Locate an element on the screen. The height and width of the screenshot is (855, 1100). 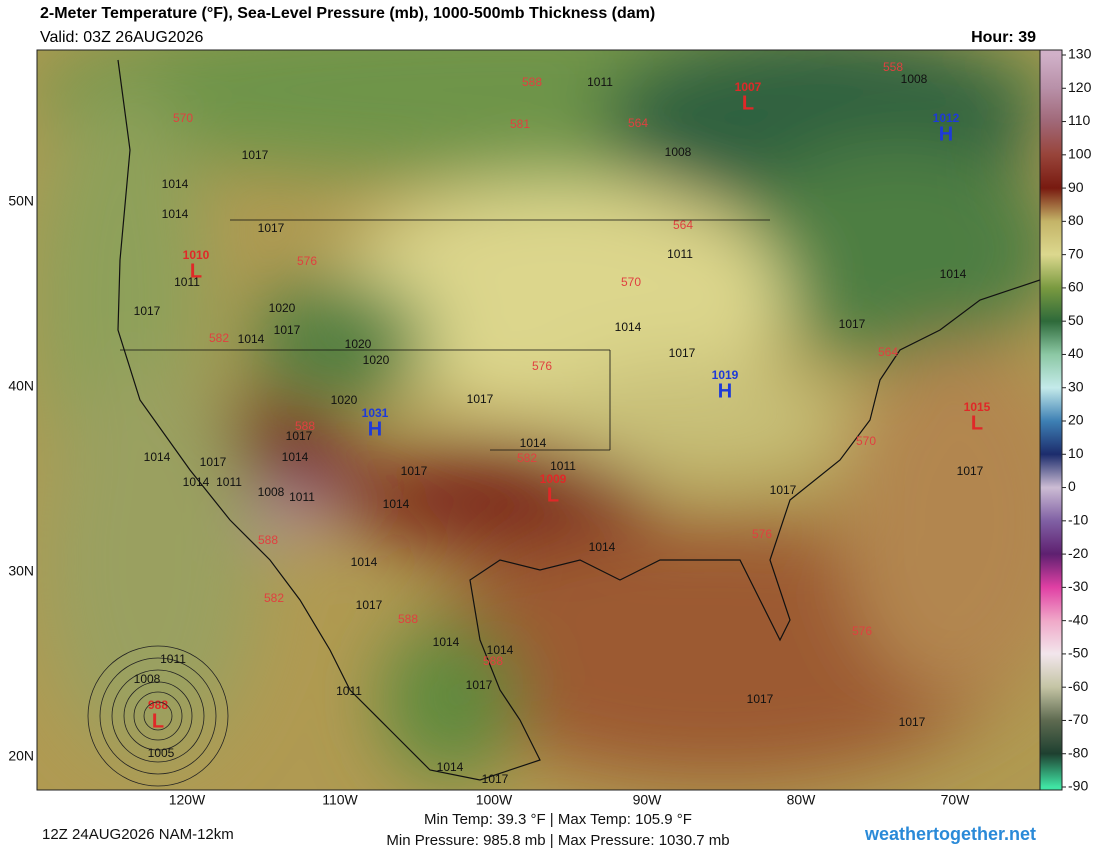
thickness-label: 558 is located at coordinates (893, 67).